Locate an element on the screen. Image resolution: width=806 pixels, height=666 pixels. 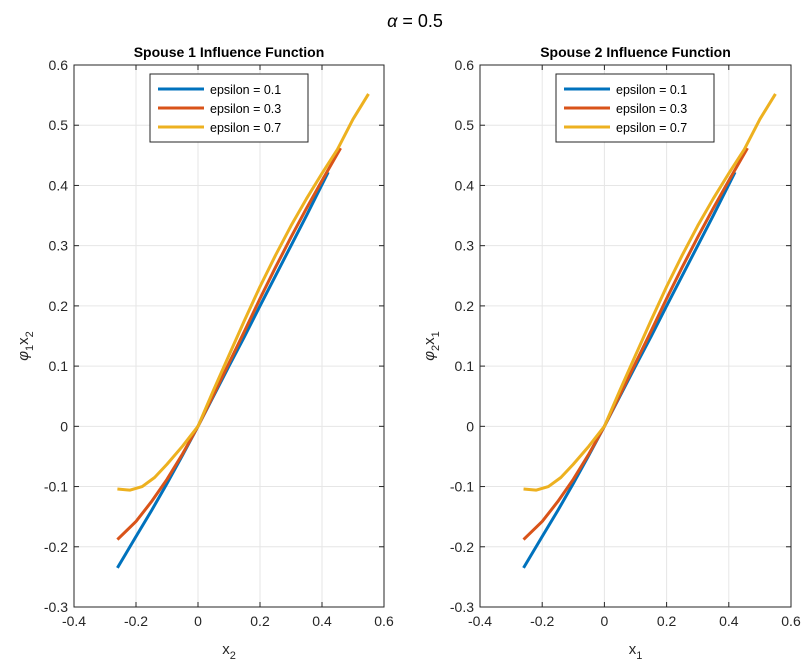
suptitle-value: = 0.5 is located at coordinates (420, 21).